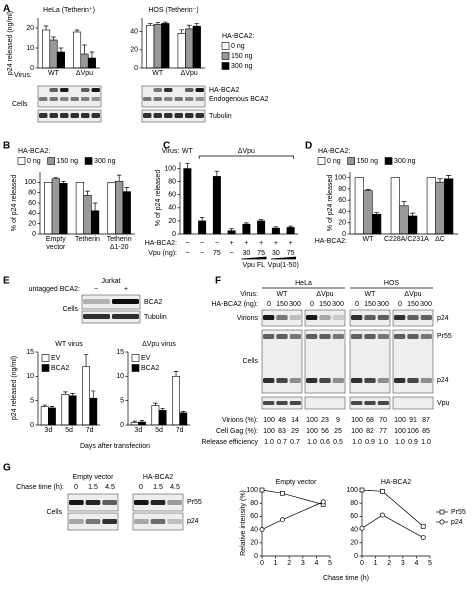  Describe the element at coordinates (295, 420) in the screenshot. I see `table-cell: 14` at that location.